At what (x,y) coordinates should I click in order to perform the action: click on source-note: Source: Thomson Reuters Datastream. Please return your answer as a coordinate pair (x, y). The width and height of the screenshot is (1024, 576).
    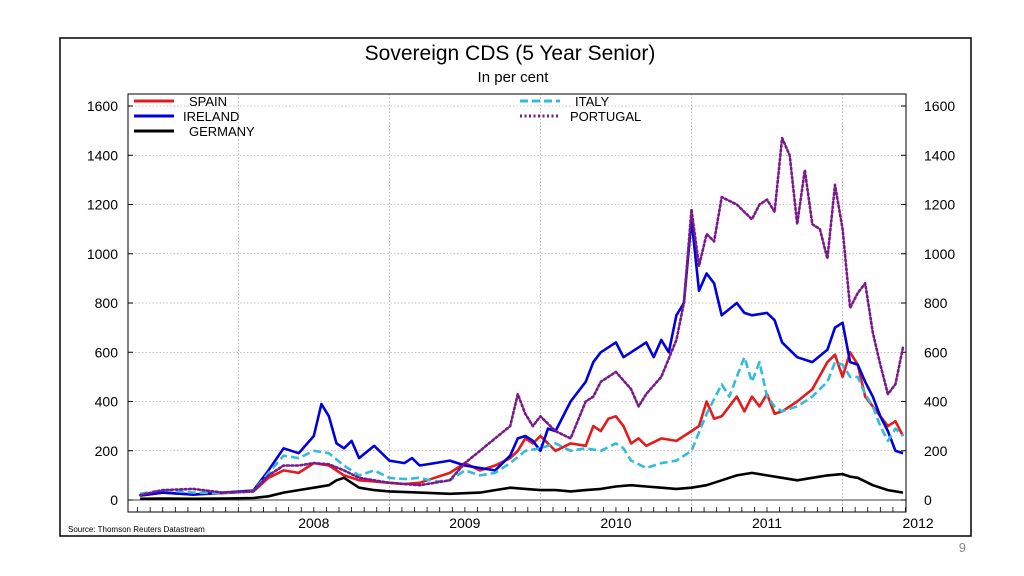
    Looking at the image, I should click on (136, 529).